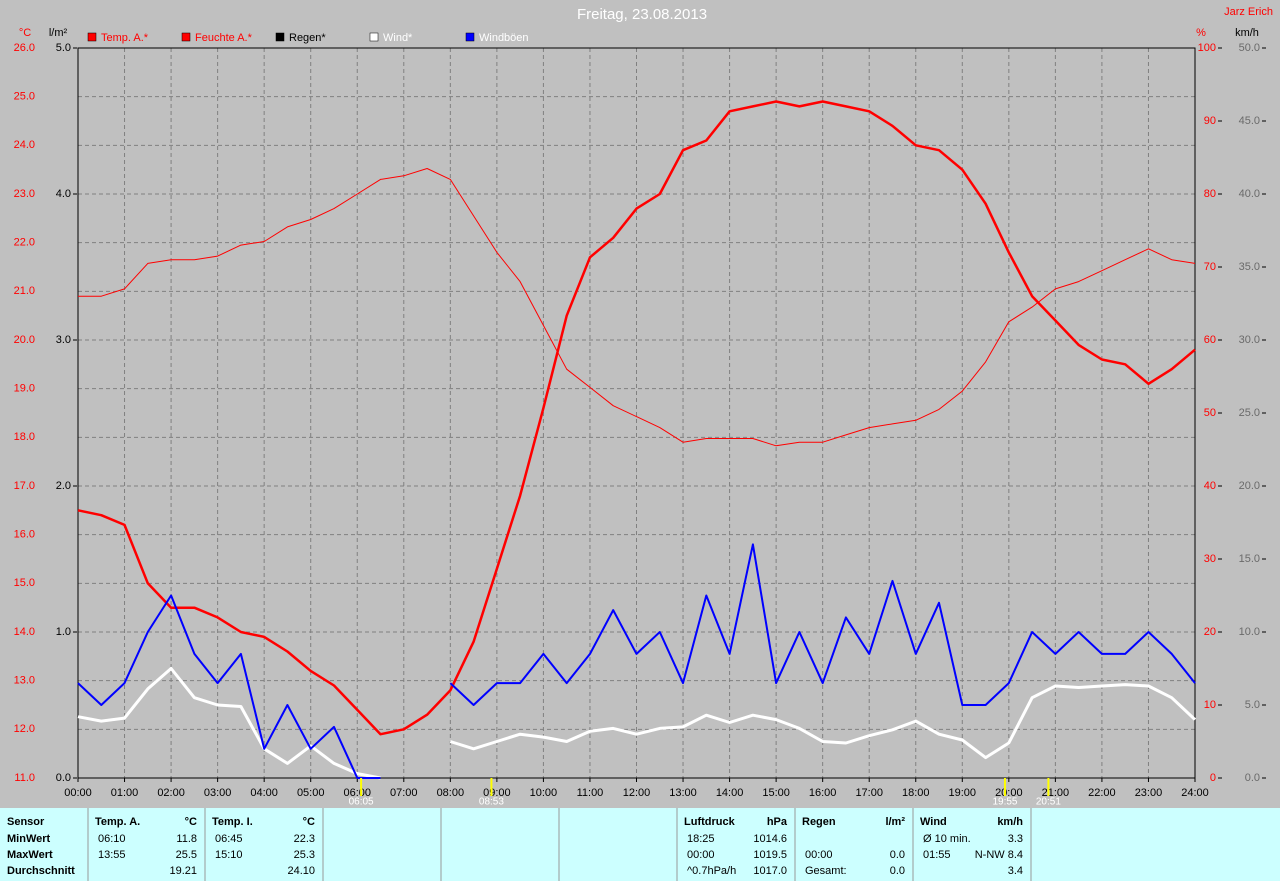 The height and width of the screenshot is (881, 1280). I want to click on annotation-label: 08:53, so click(491, 802).